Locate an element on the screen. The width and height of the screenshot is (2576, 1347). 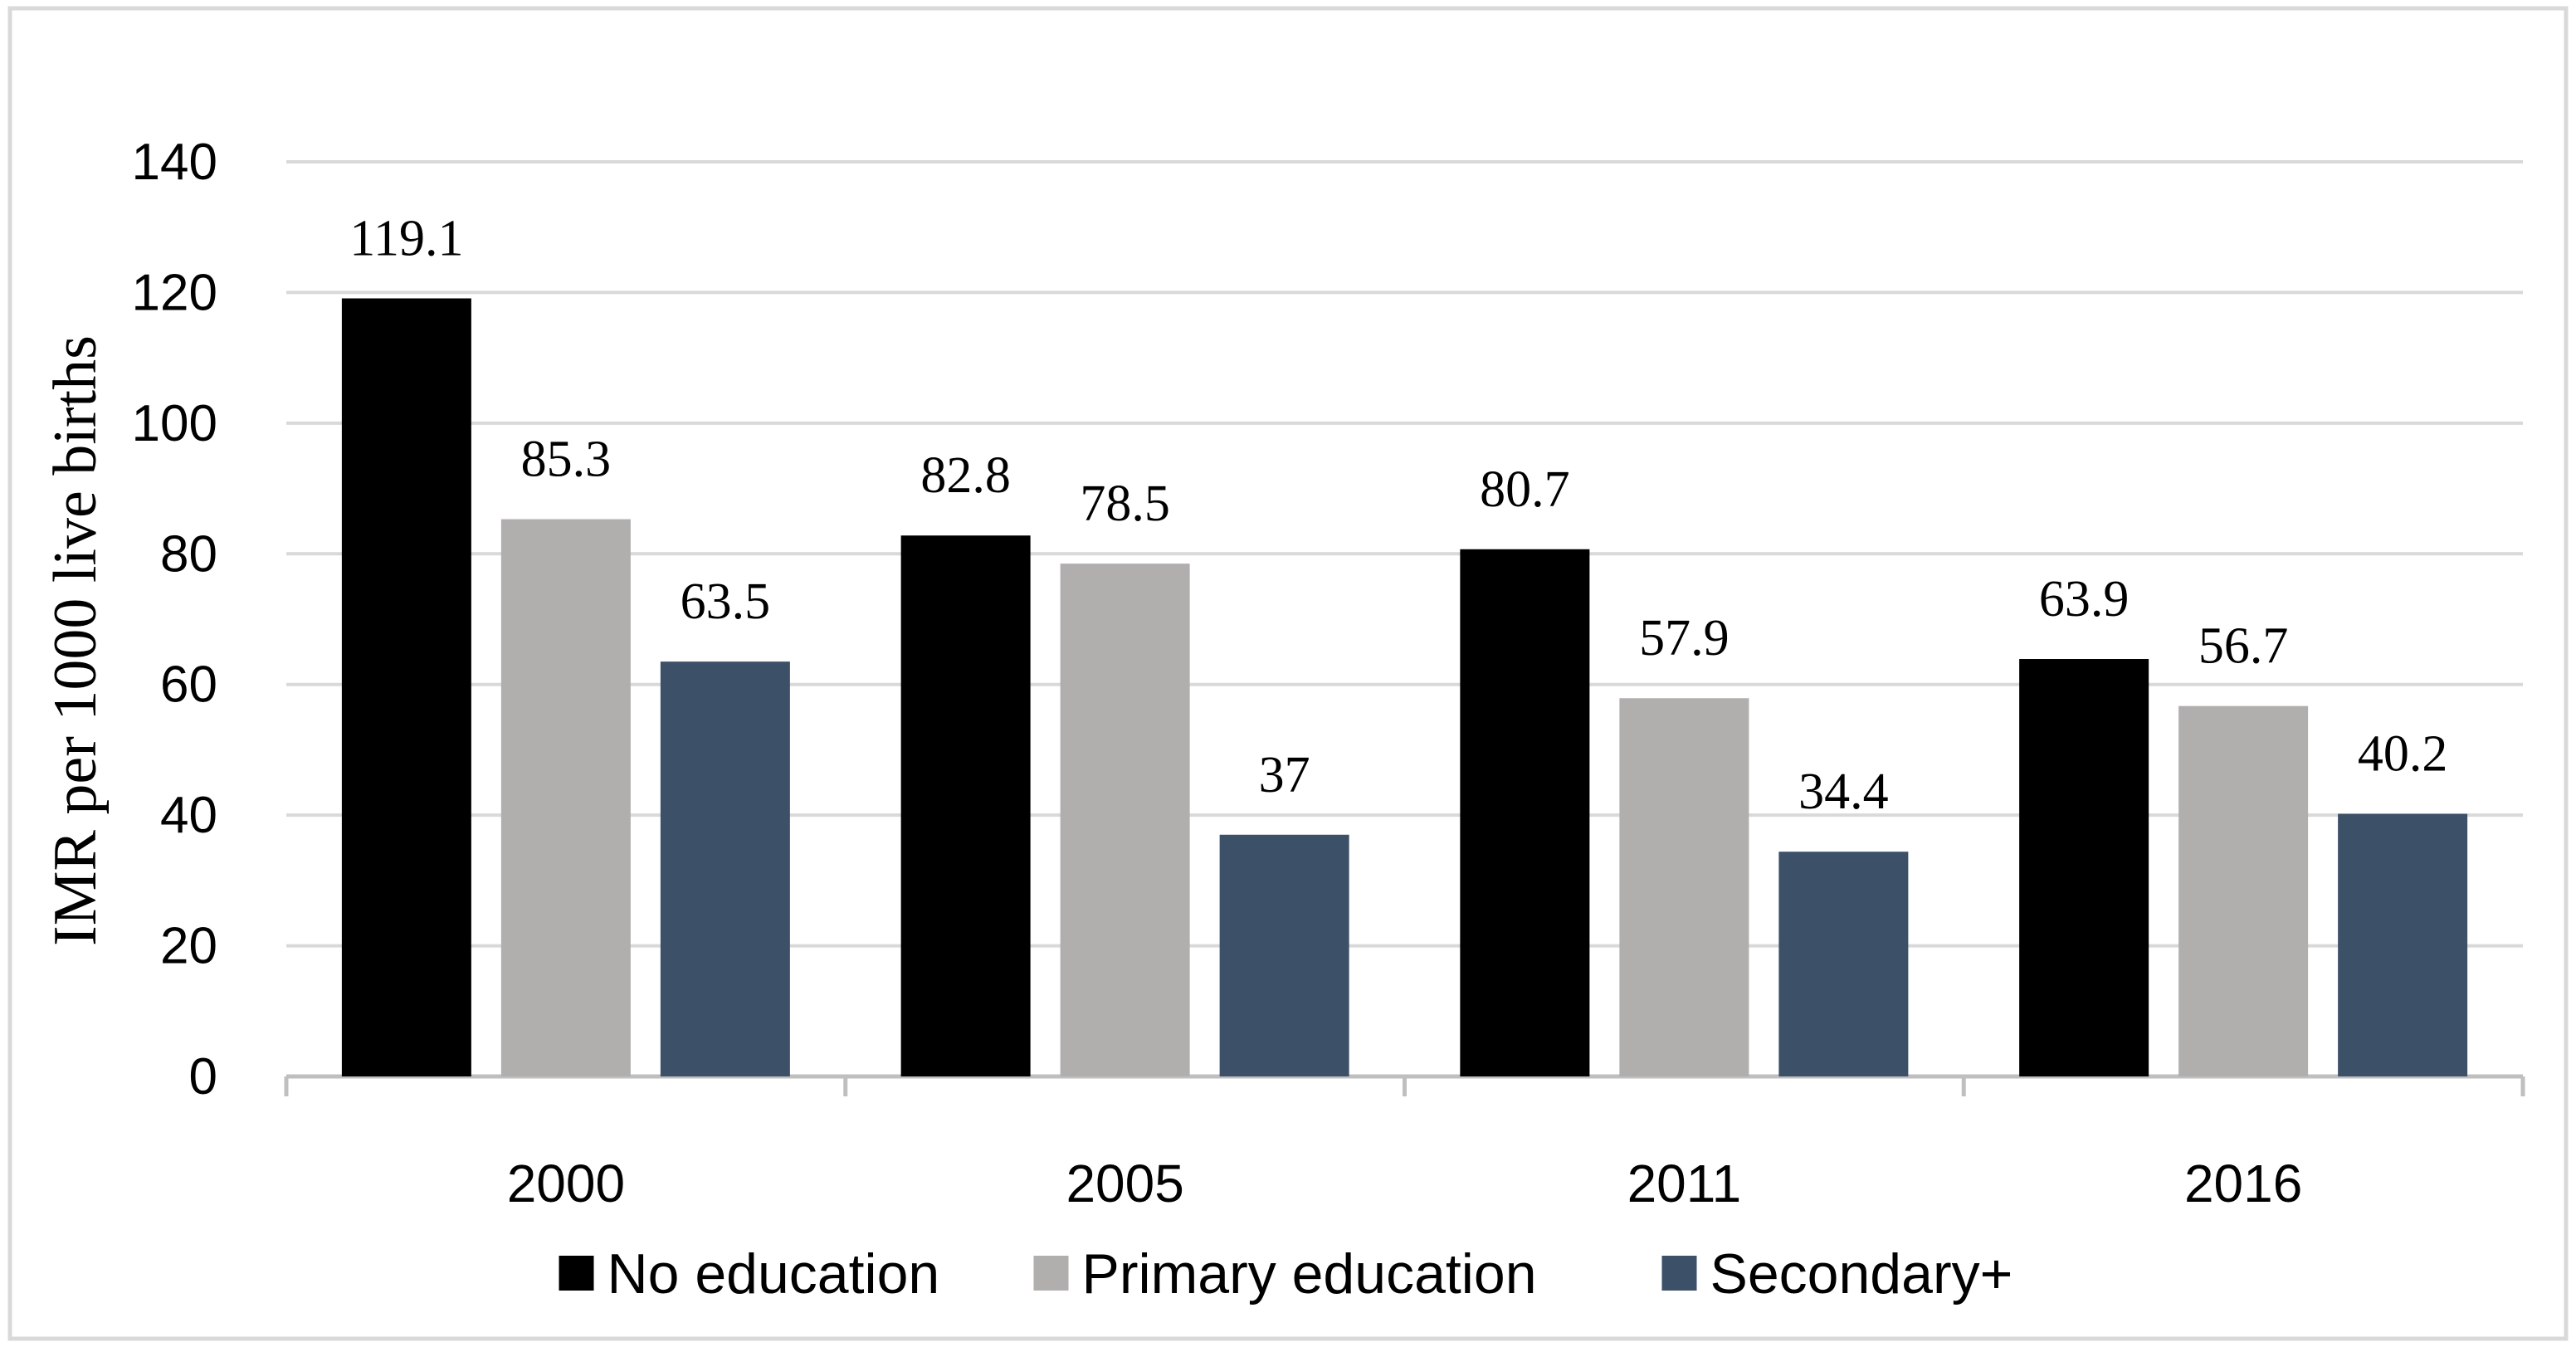
data-label: 63.9 is located at coordinates (2084, 599).